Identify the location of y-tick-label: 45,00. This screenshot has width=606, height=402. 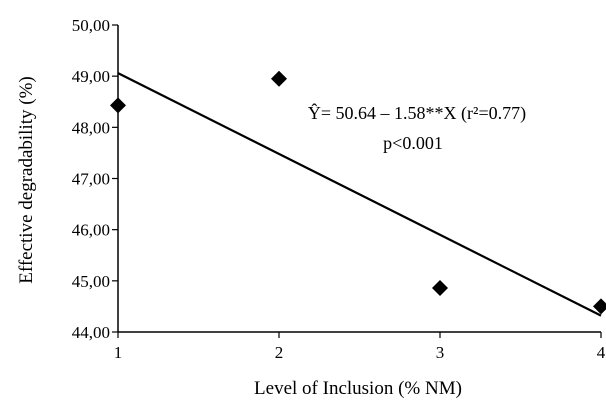
(91, 281).